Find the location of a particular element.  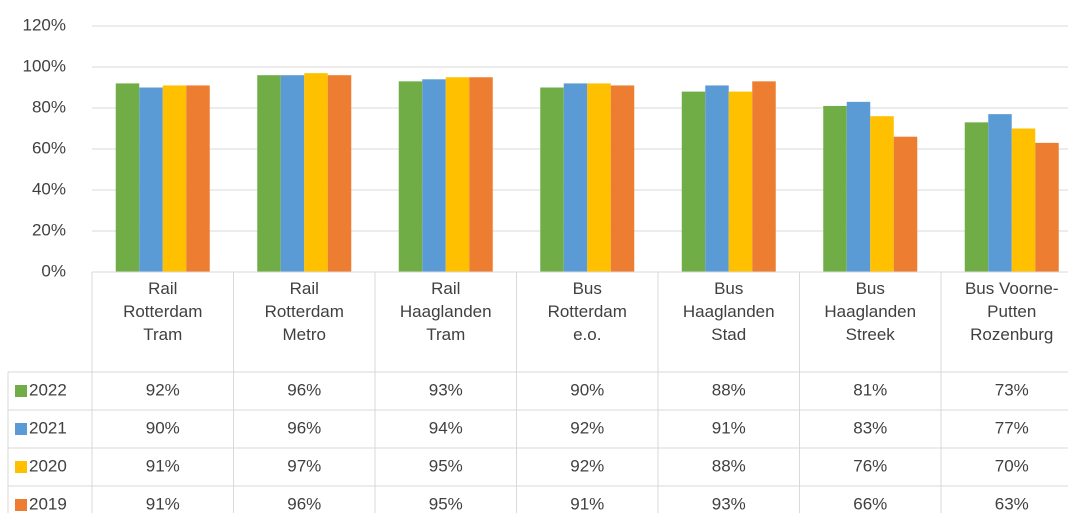

table-value: 83% is located at coordinates (870, 427).